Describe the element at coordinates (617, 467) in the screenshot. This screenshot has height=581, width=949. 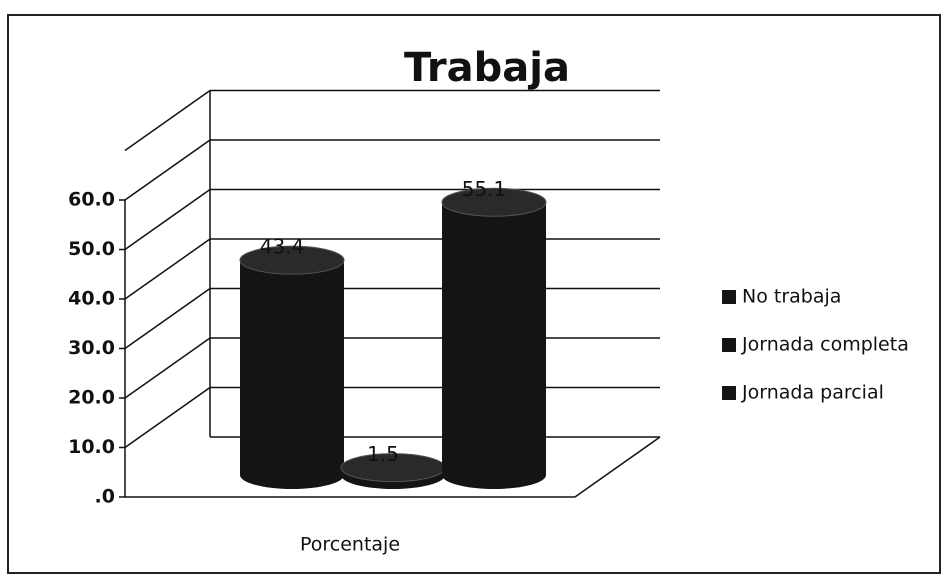
I see `floor-right` at that location.